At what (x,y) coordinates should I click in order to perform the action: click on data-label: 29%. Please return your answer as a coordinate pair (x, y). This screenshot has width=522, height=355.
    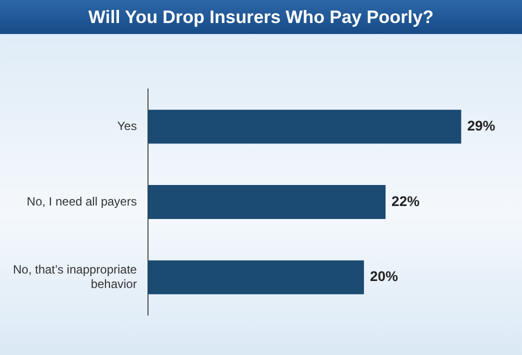
    Looking at the image, I should click on (481, 126).